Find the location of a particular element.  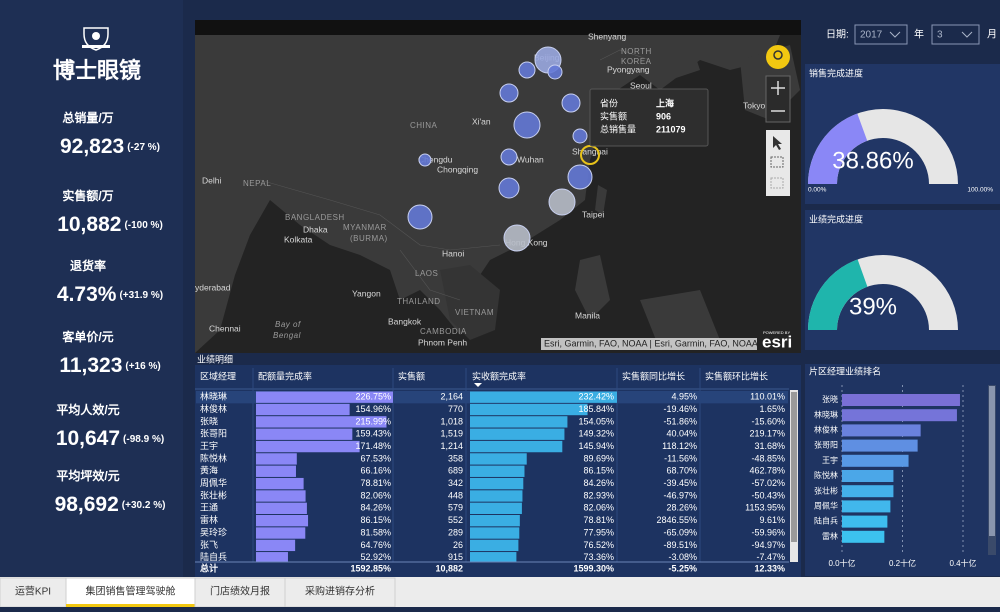

kpi-change: (-100 %) is located at coordinates (143, 225).